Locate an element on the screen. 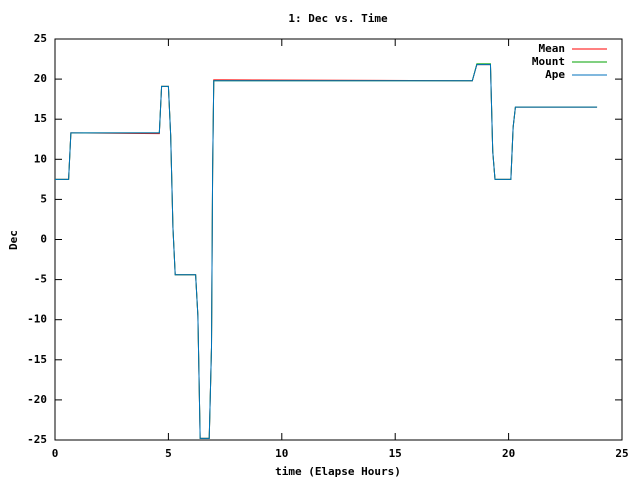 The height and width of the screenshot is (480, 640). x-tick-label: 15 is located at coordinates (395, 453).